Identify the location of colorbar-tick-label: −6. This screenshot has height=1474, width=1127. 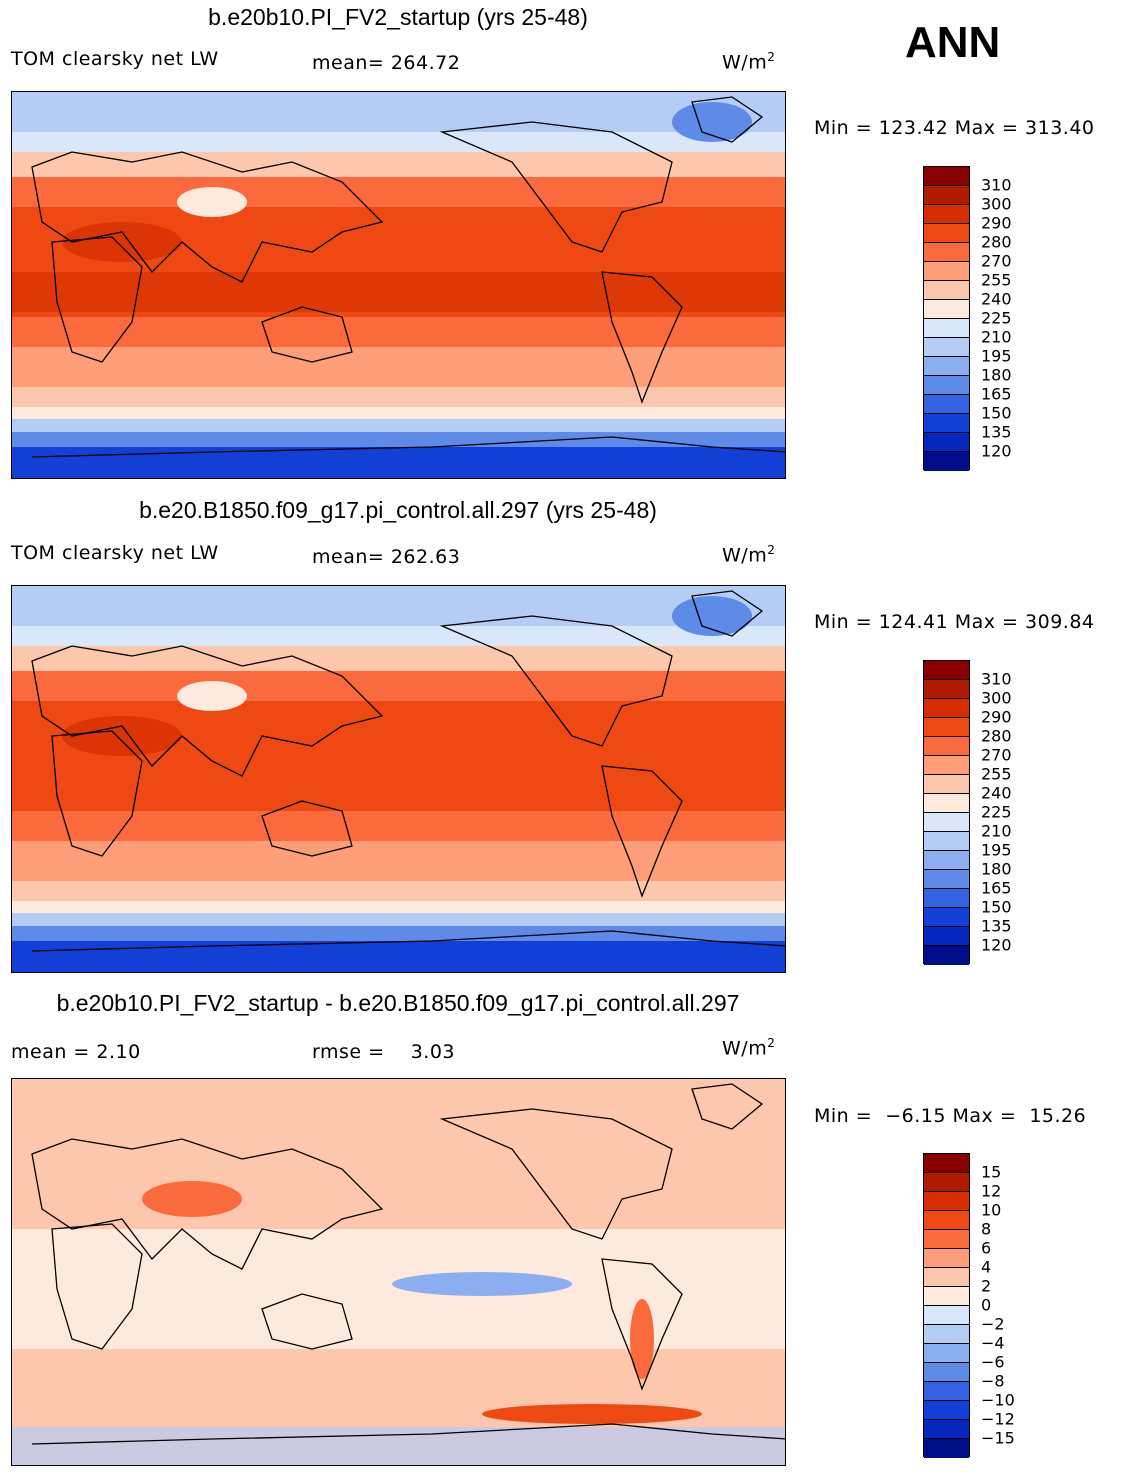
(993, 1362).